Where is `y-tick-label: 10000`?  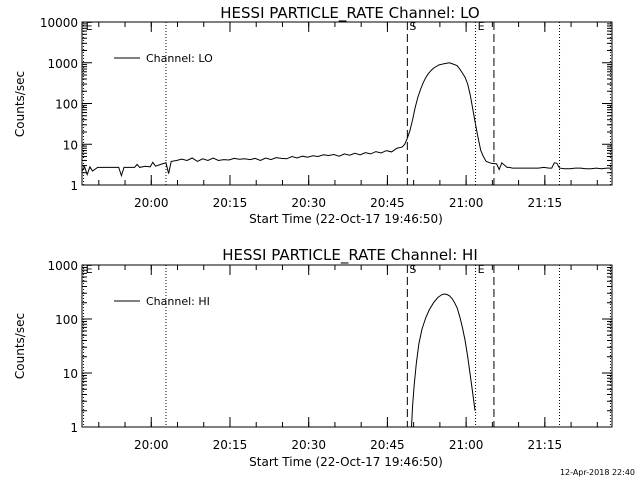 y-tick-label: 10000 is located at coordinates (59, 23).